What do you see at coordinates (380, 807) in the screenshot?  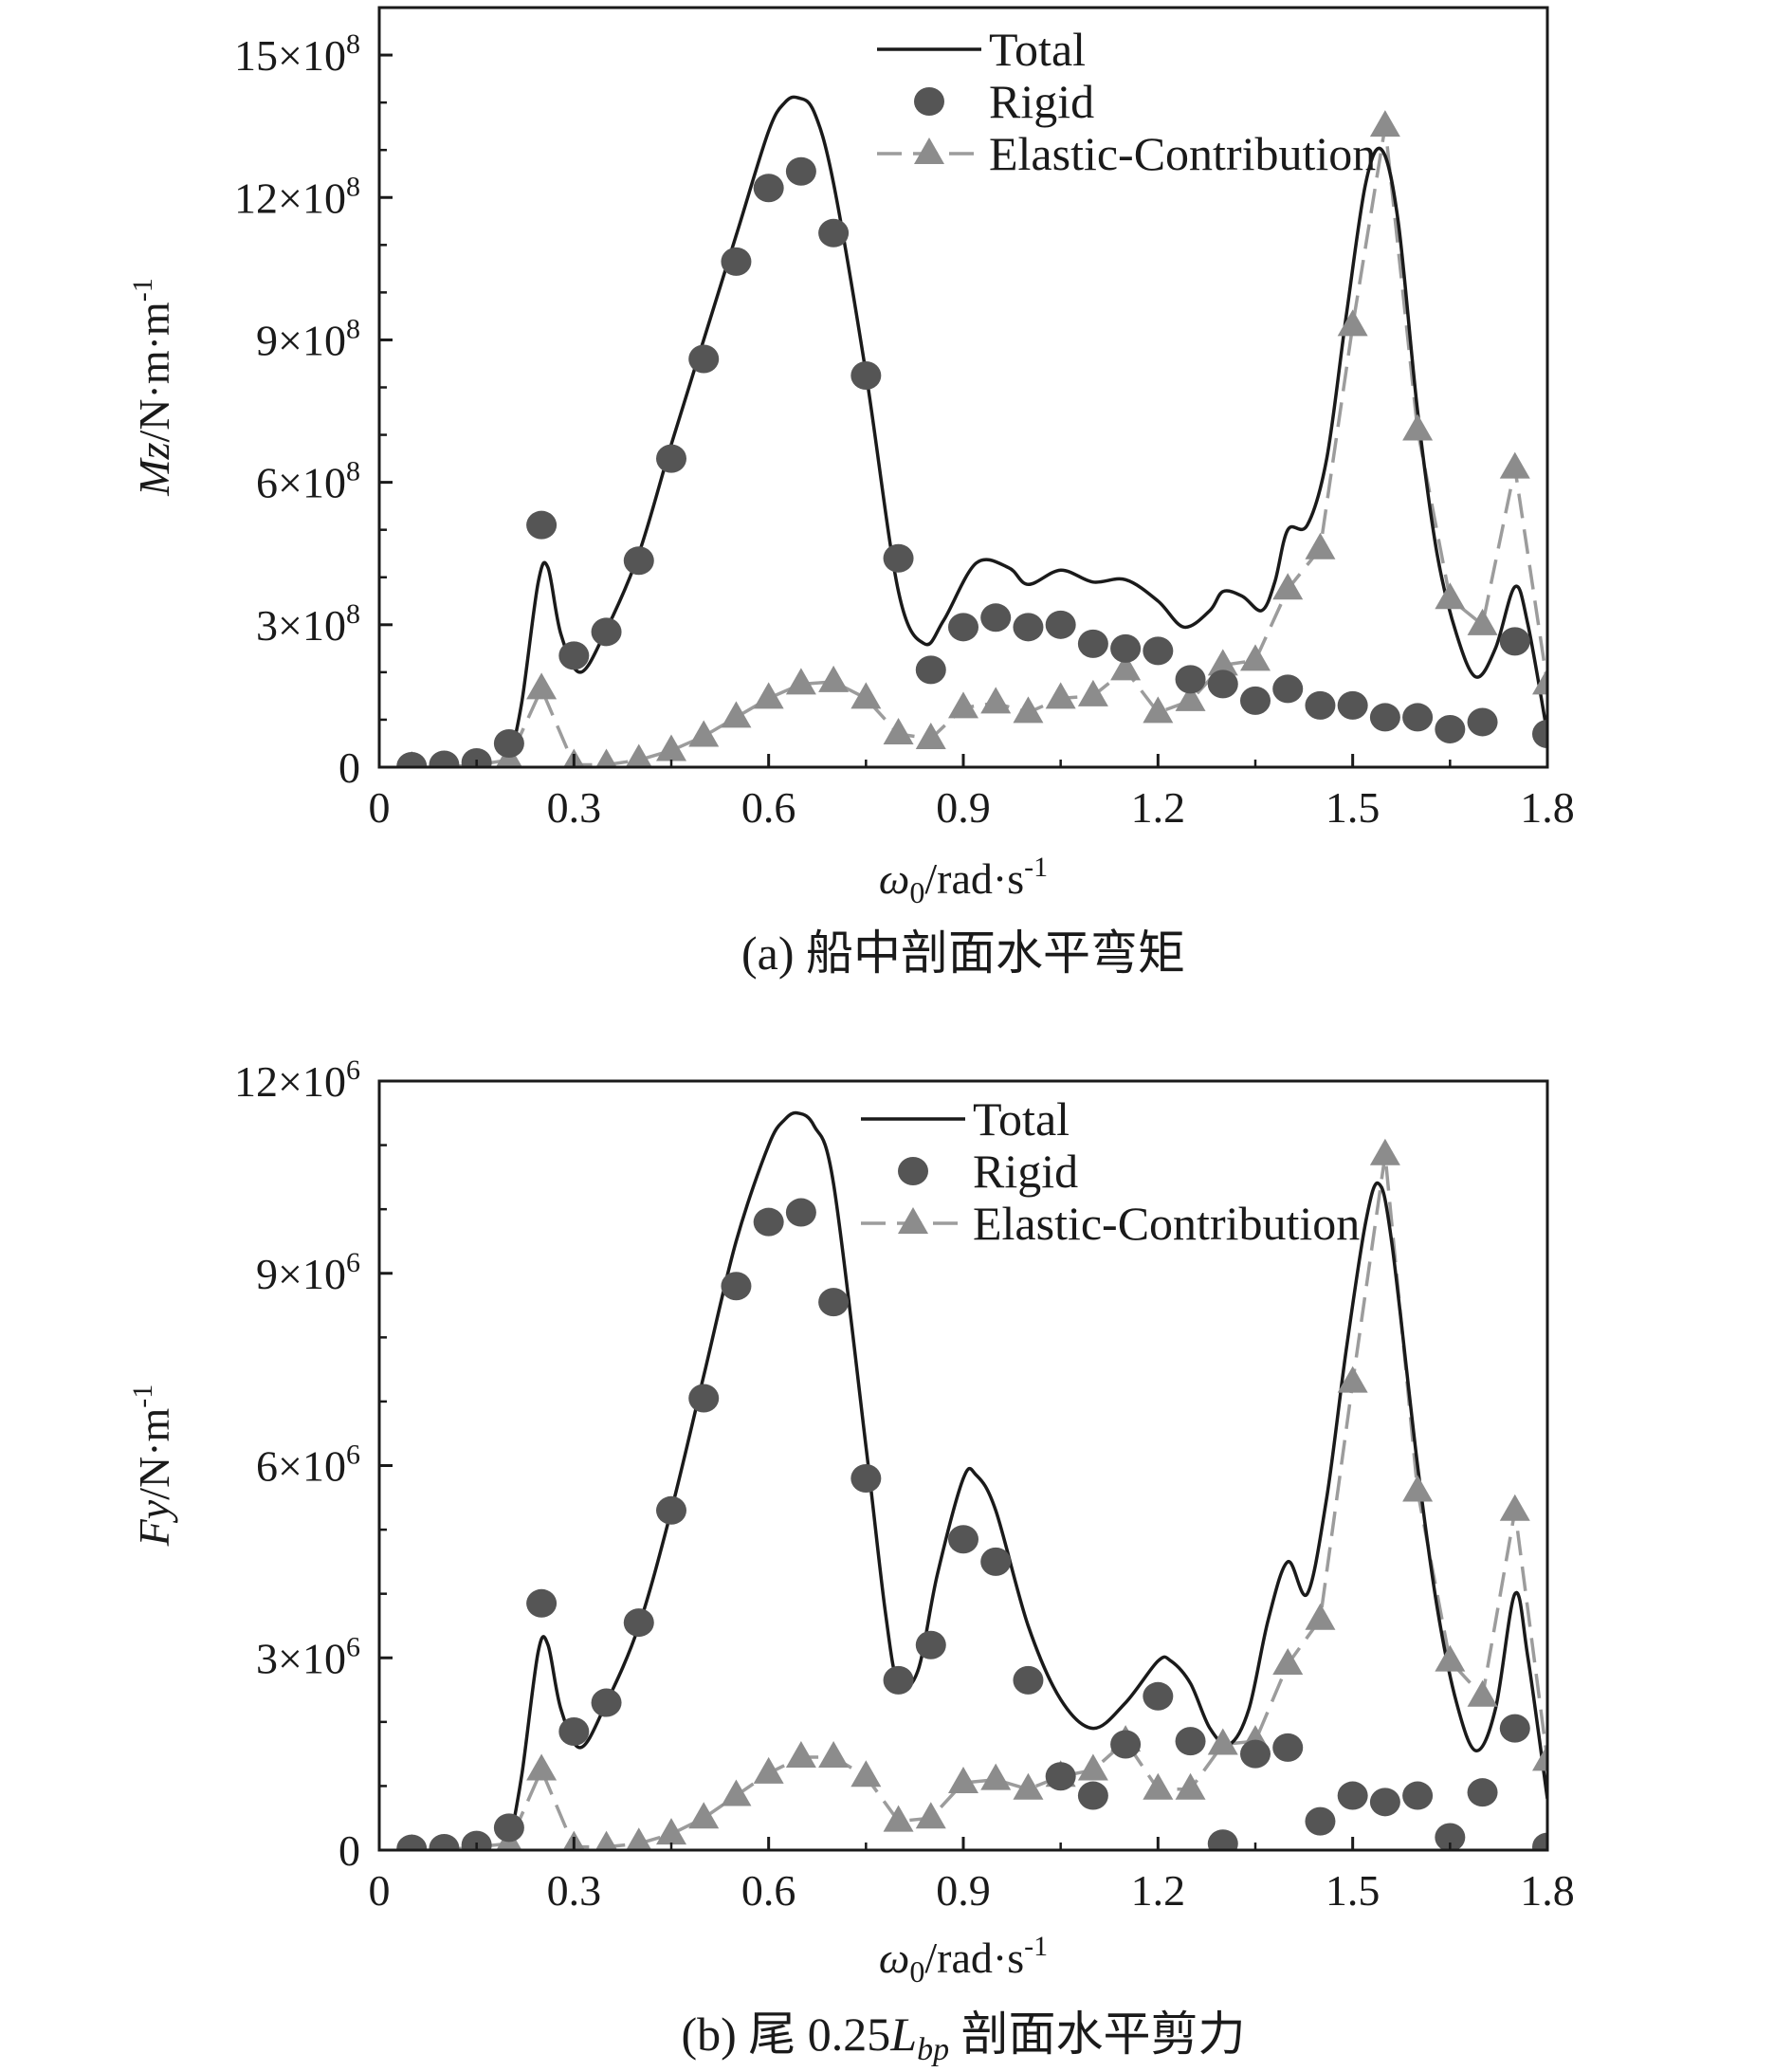 I see `panel-a-x-tick-label: 0` at bounding box center [380, 807].